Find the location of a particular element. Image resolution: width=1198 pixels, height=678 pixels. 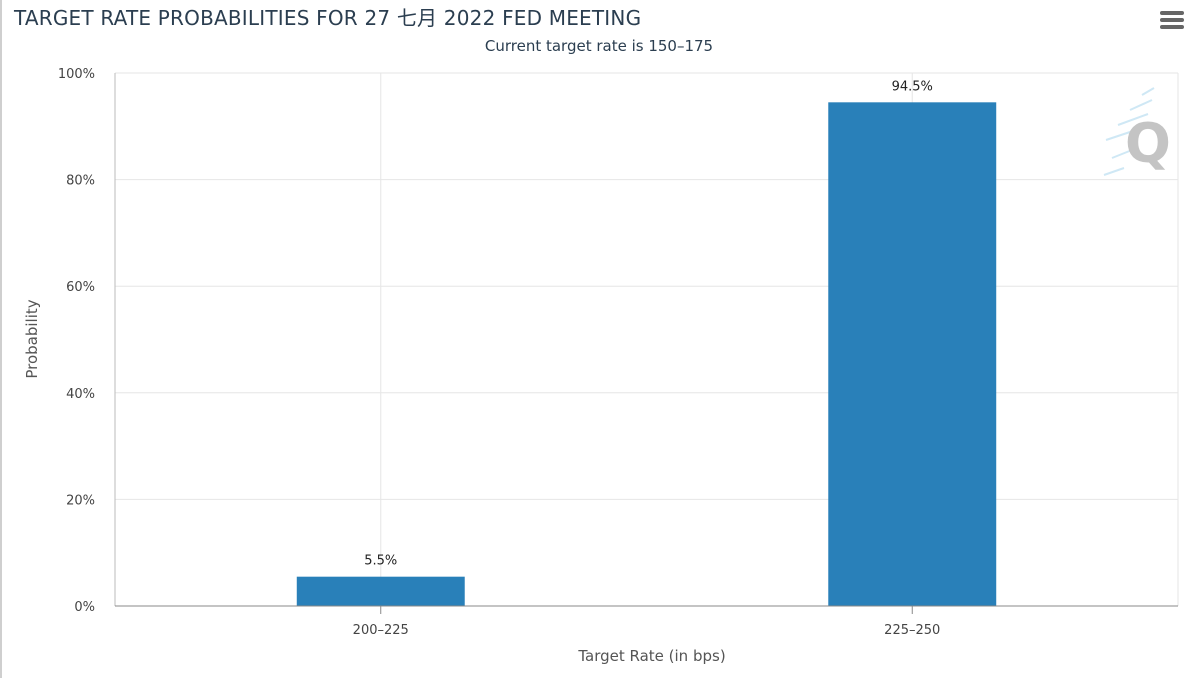

y-tick-label: 60% is located at coordinates (80, 287).